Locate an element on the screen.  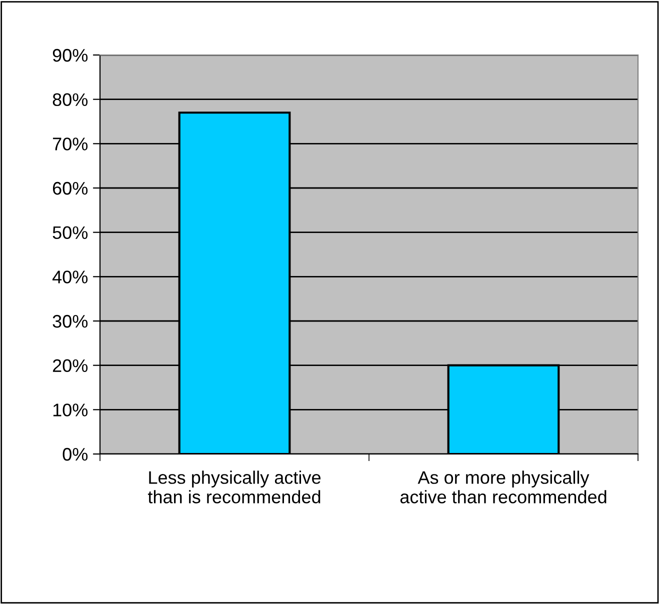
x-tick-label: As or more physically active than recommended is located at coordinates (503, 487).